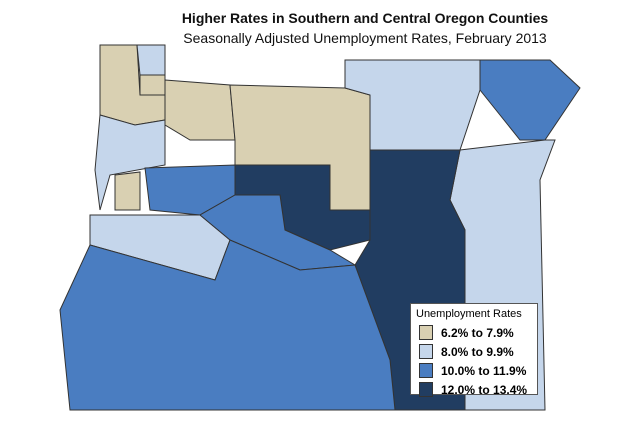 The image size is (640, 425). What do you see at coordinates (151, 60) in the screenshot?
I see `county-region-columbia` at bounding box center [151, 60].